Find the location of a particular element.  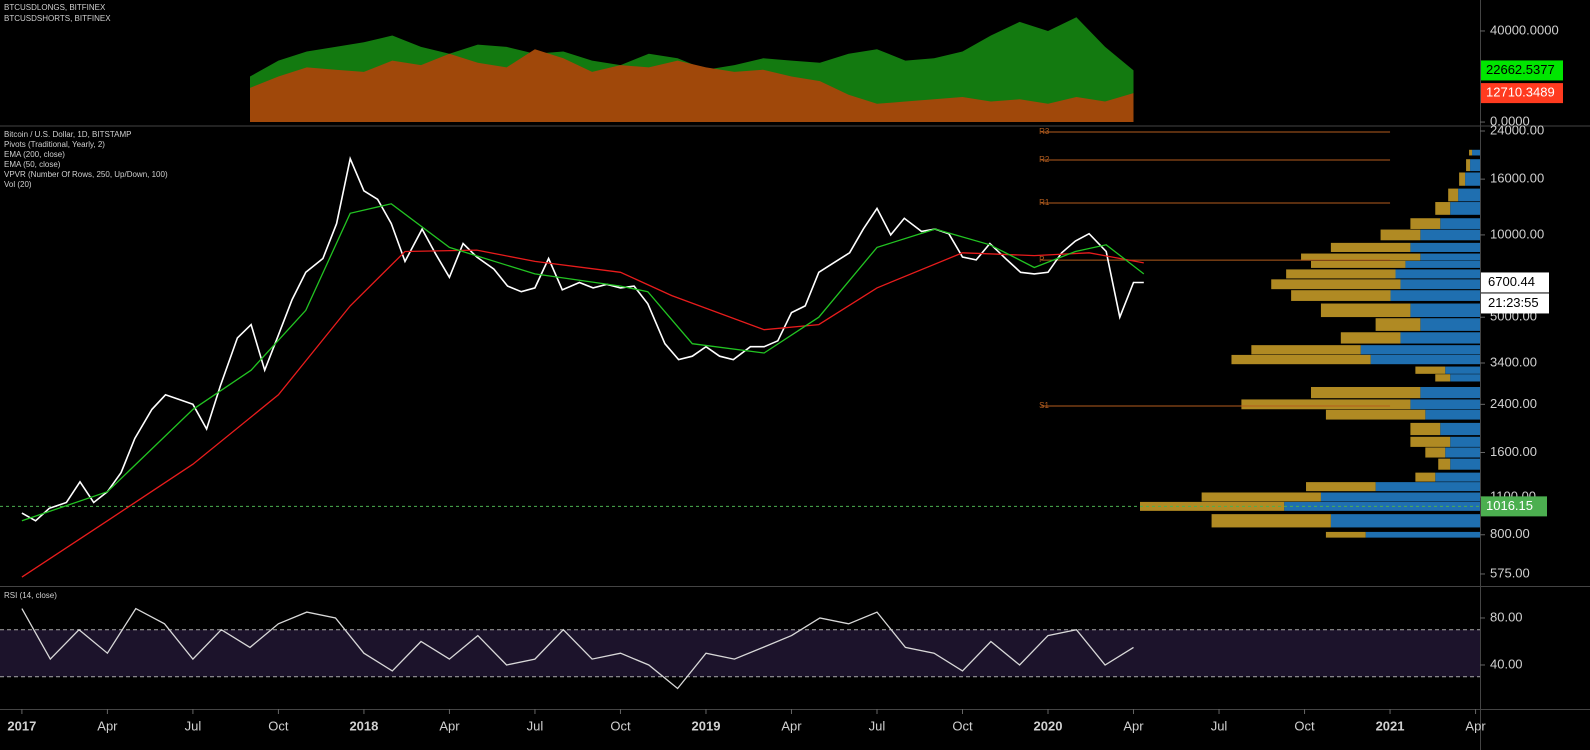

y-tick-label: 2400.00 is located at coordinates (1513, 403).